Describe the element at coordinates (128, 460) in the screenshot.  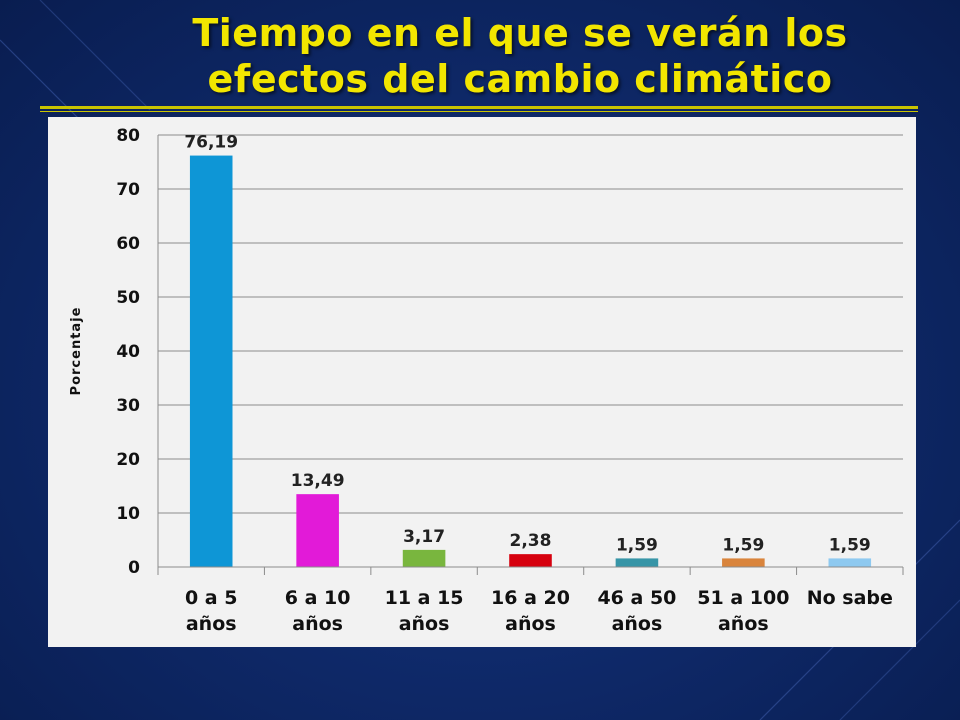
I see `y-tick-label: 20` at that location.